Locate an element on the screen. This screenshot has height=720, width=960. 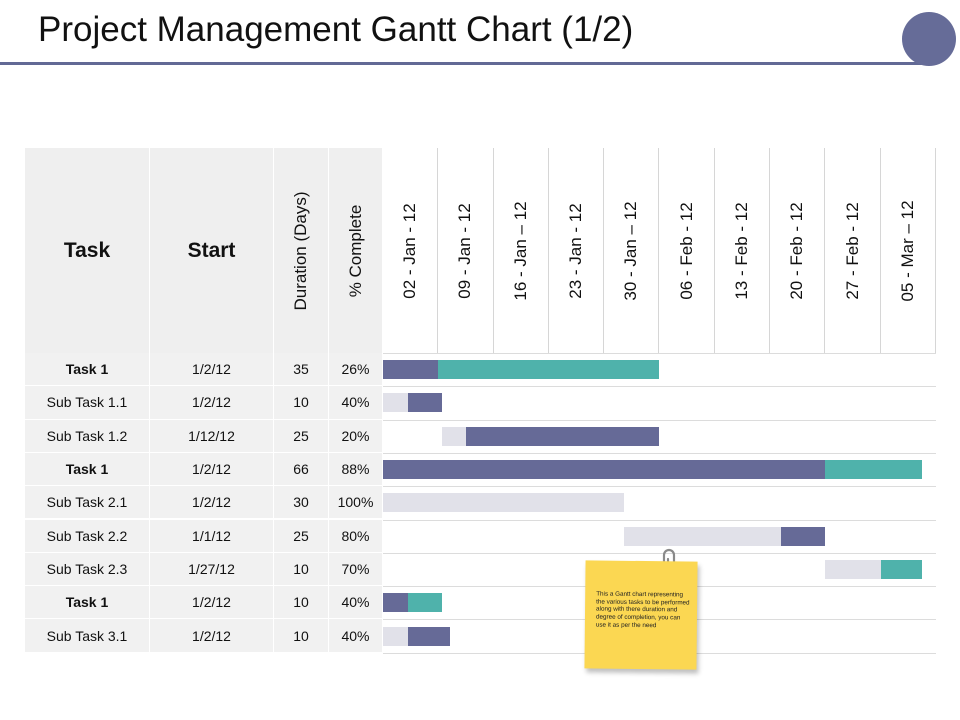
date-column-header: 05 - Mar – 12 is located at coordinates (908, 250).